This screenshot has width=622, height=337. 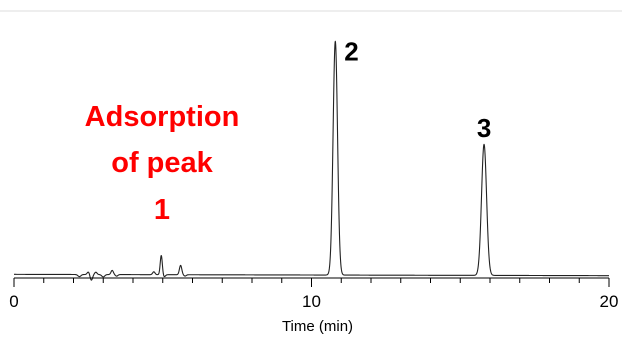 I want to click on adsorption-annotation: Adsorption of peak 1, so click(x=162, y=163).